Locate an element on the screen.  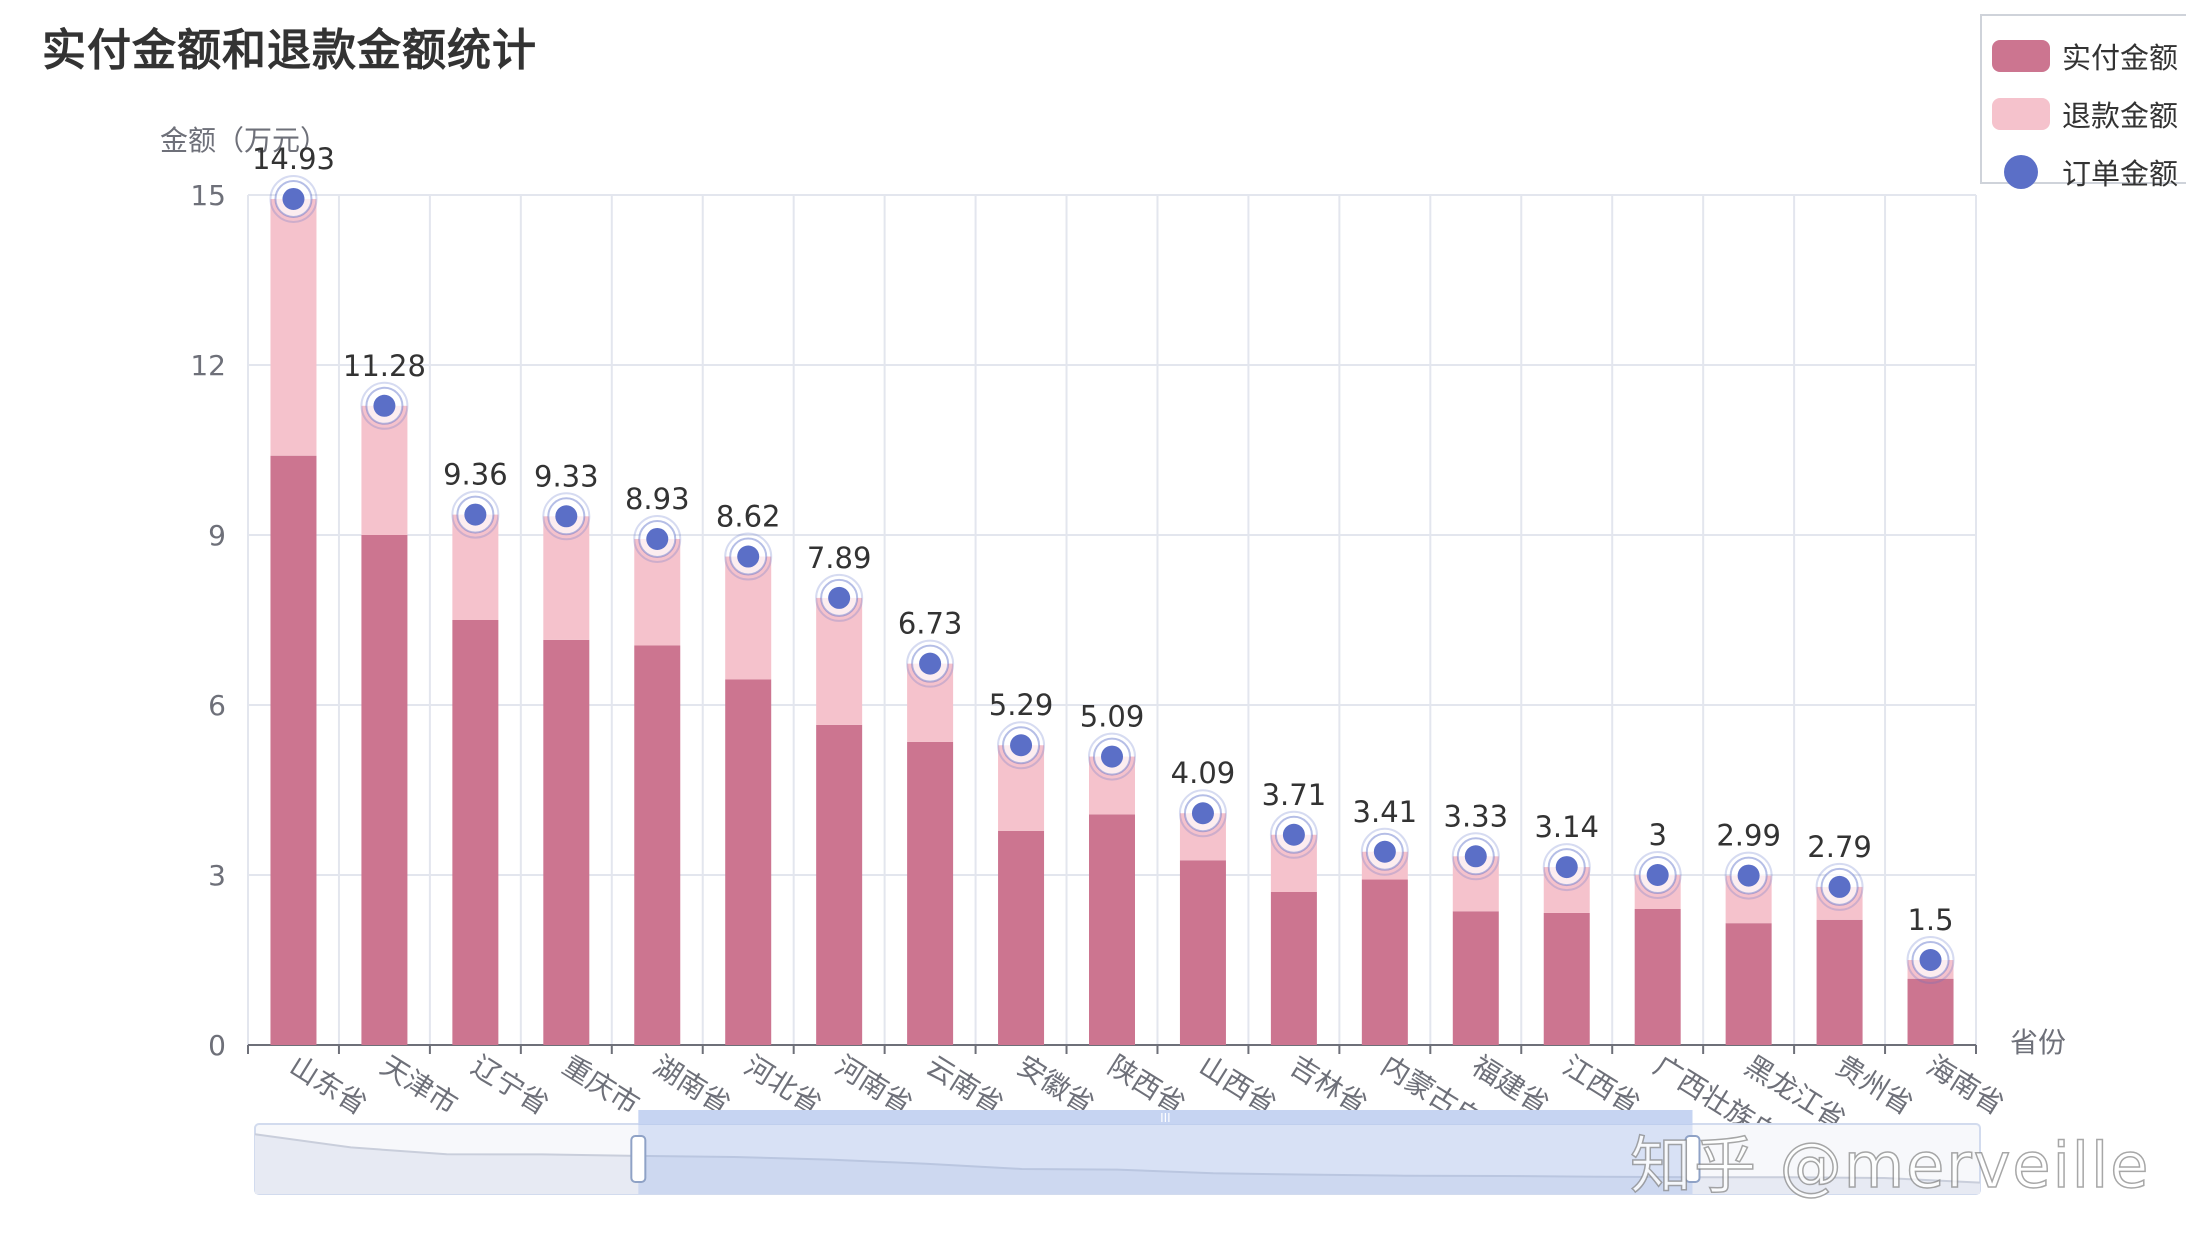
y-tick-label: 3 is located at coordinates (217, 875).